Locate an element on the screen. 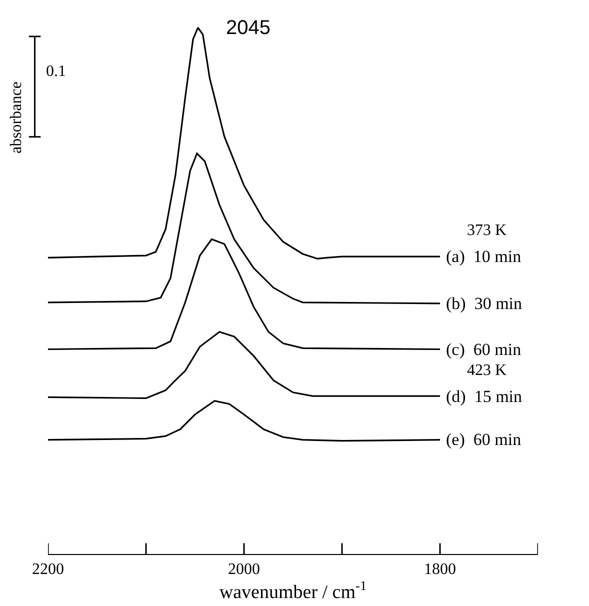 This screenshot has width=589, height=606. annotation: 373 K is located at coordinates (487, 230).